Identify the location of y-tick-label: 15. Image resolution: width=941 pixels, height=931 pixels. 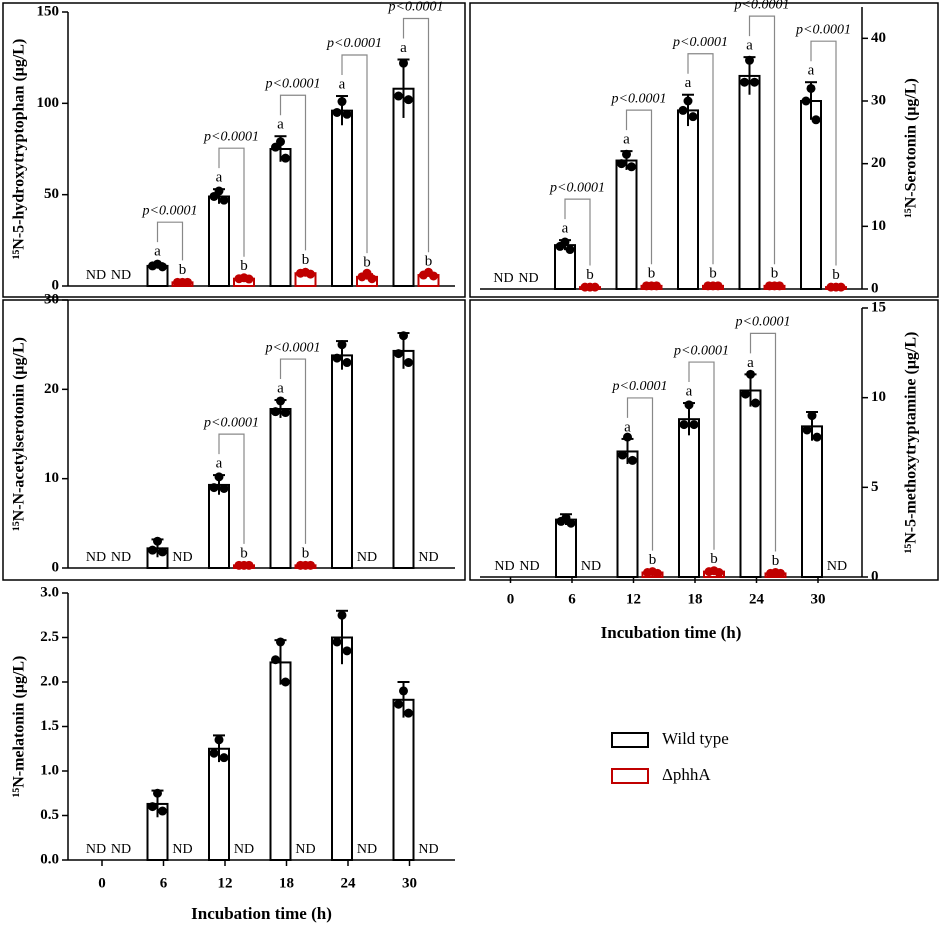
(878, 307).